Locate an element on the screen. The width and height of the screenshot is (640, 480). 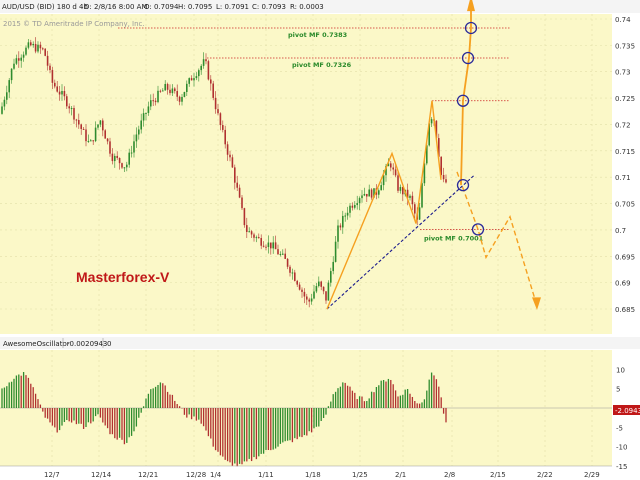
date-tick-label: 2/29 is located at coordinates (592, 475).